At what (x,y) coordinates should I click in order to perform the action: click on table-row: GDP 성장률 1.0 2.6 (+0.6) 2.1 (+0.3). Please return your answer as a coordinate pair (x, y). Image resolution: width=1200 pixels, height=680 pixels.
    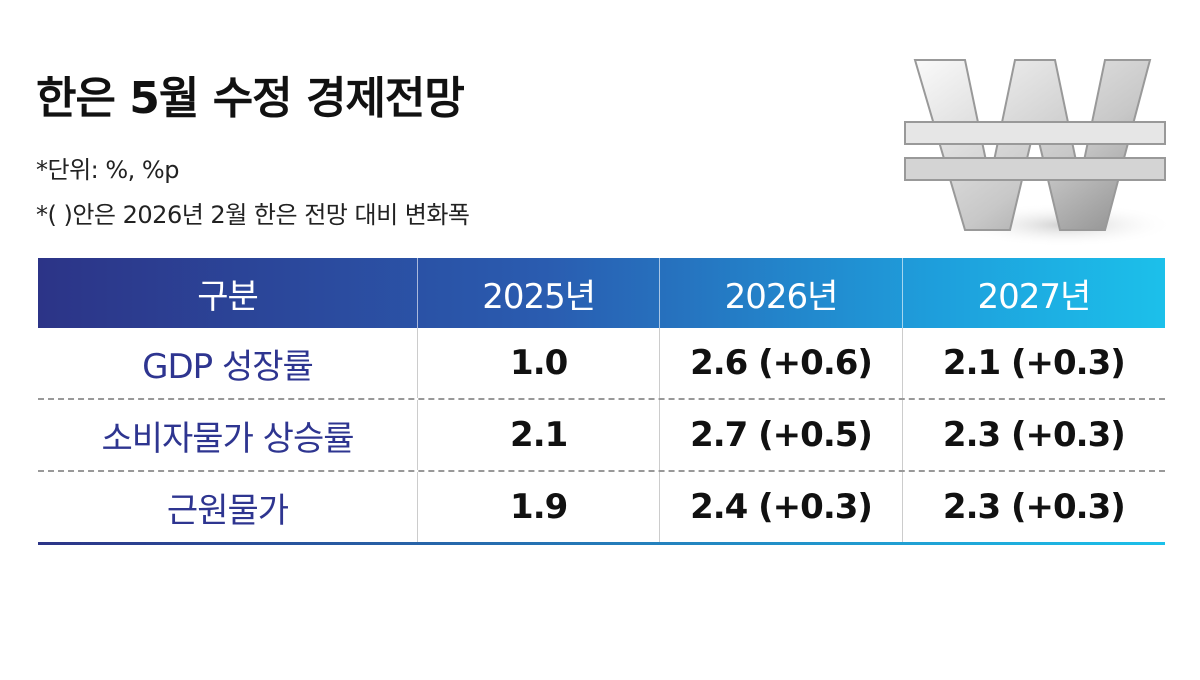
    Looking at the image, I should click on (601, 364).